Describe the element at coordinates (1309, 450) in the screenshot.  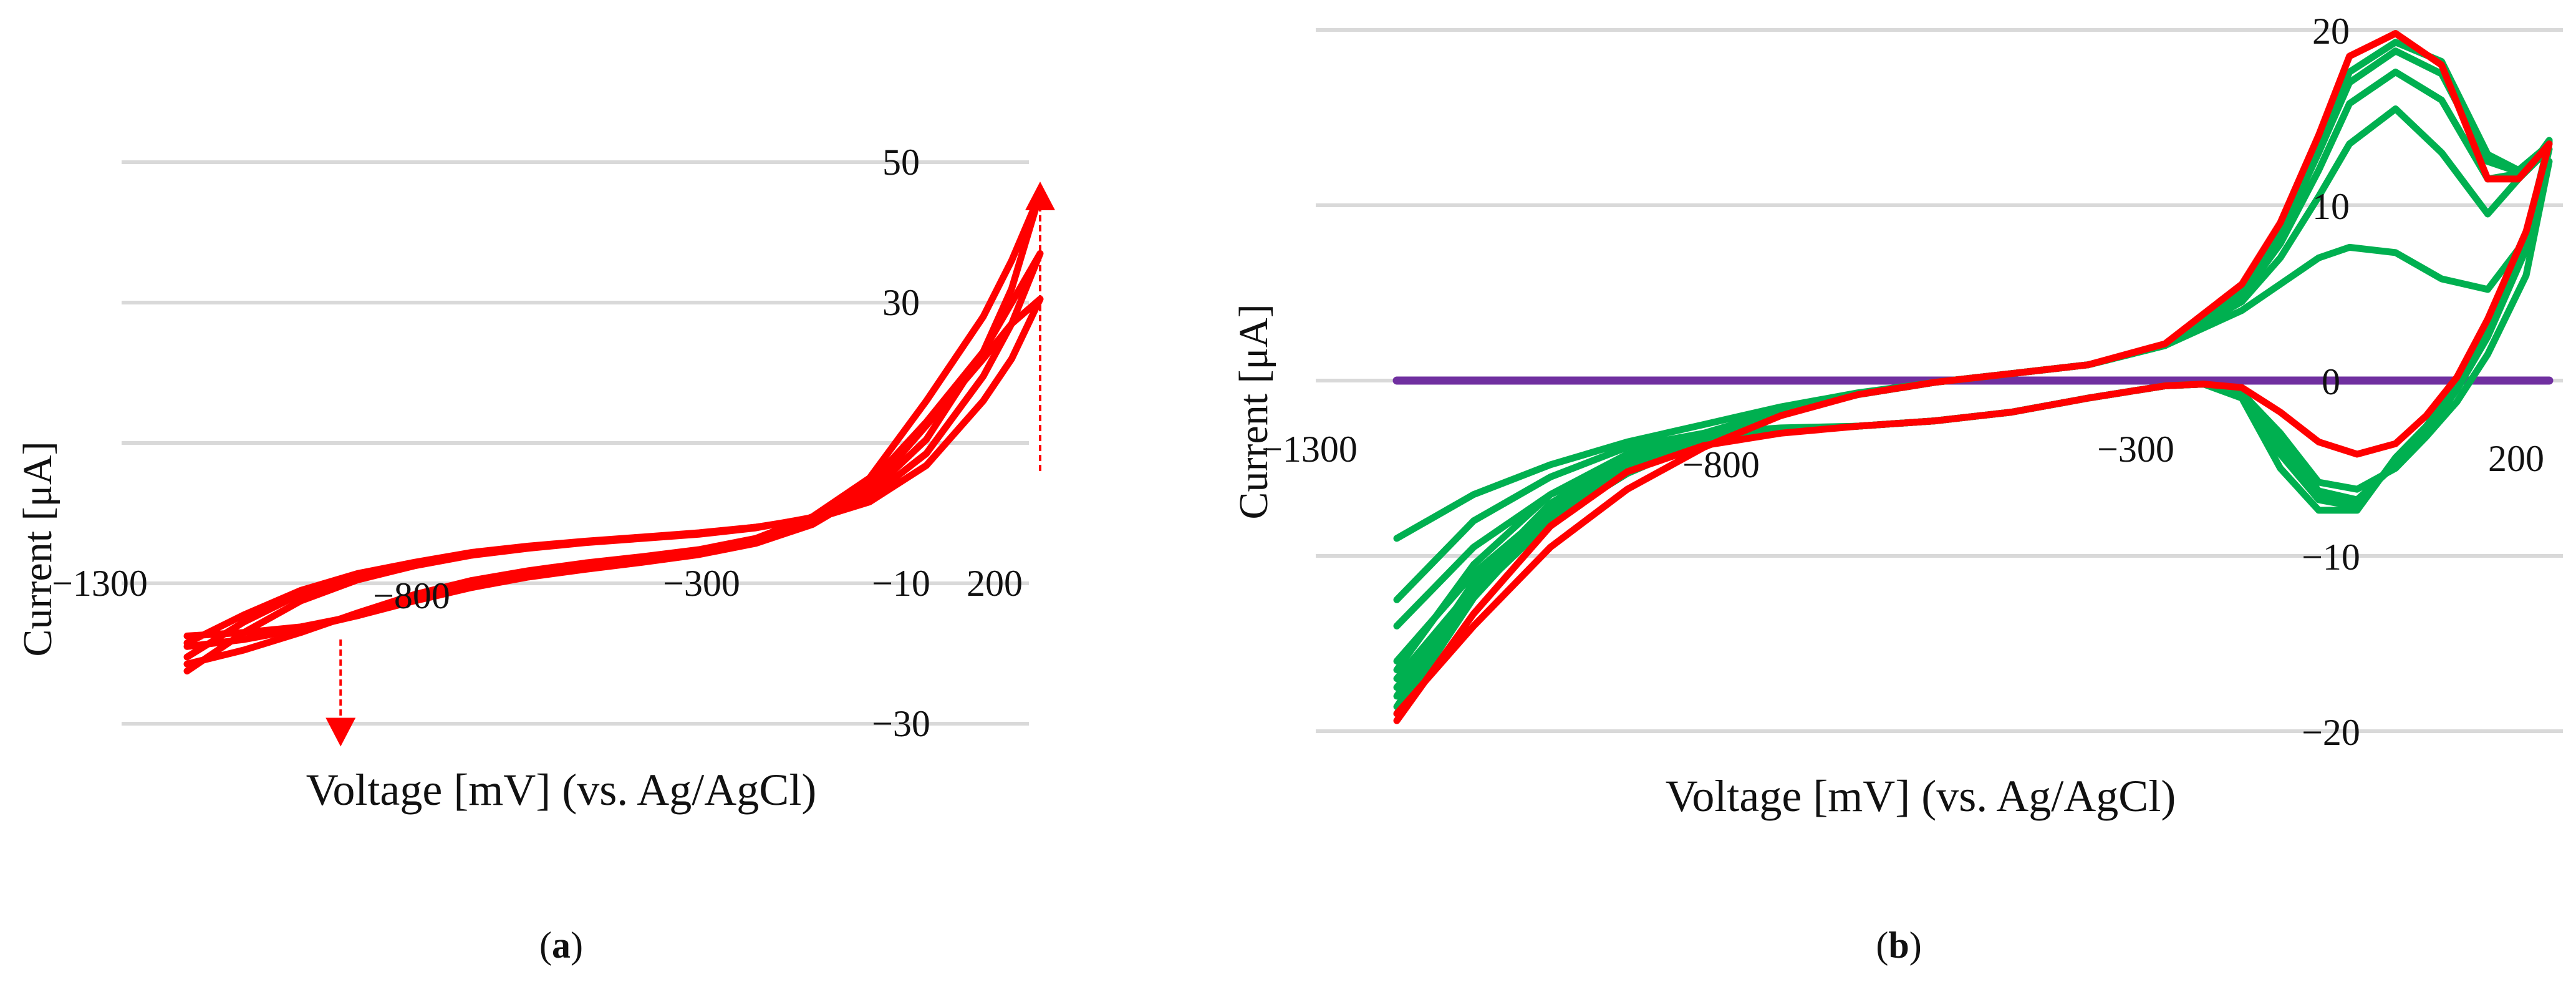
I see `xtick-b-0: −1300` at that location.